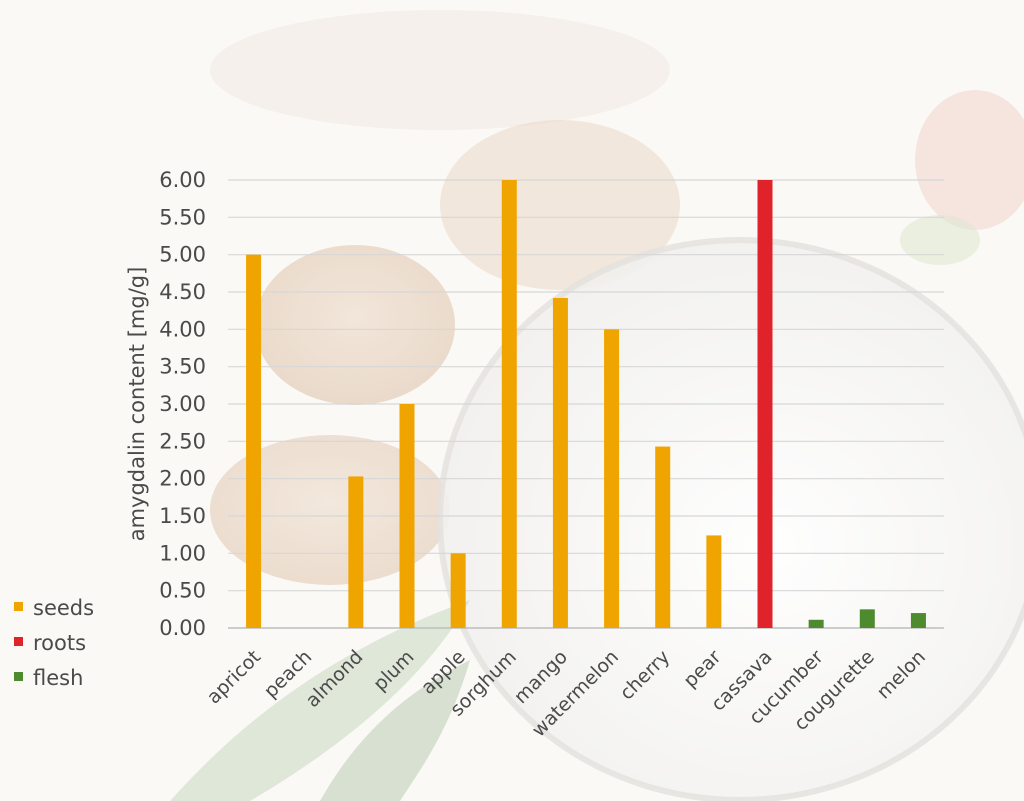 This screenshot has height=801, width=1024. What do you see at coordinates (182, 180) in the screenshot?
I see `y-tick-label: 6.00` at bounding box center [182, 180].